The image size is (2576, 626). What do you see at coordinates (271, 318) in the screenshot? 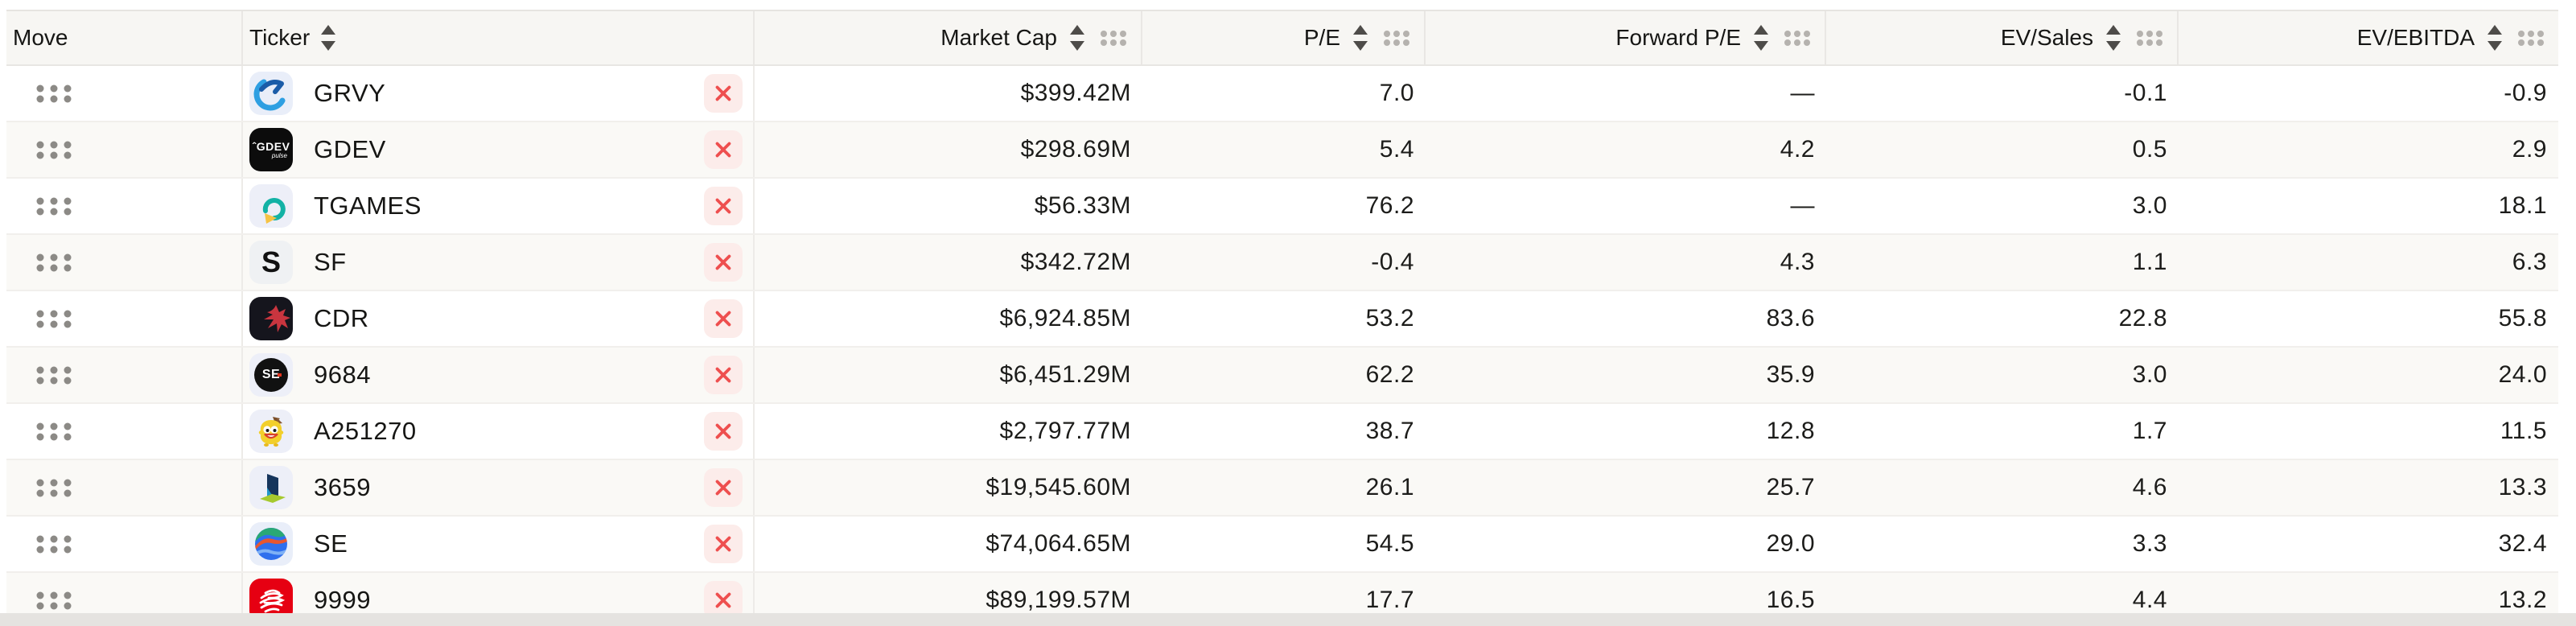
I see `cd-projekt-bird-logo-icon` at bounding box center [271, 318].